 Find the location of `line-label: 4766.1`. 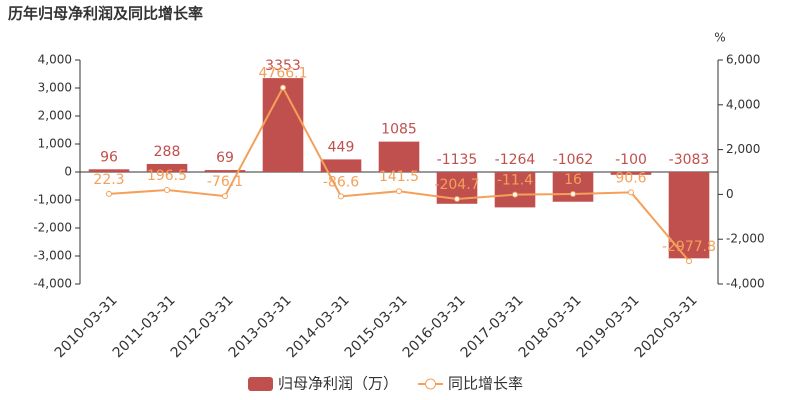

line-label: 4766.1 is located at coordinates (283, 74).